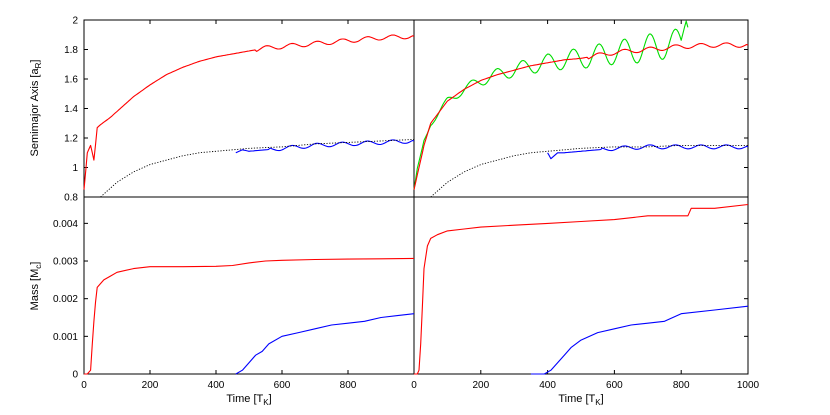 The height and width of the screenshot is (415, 830). What do you see at coordinates (248, 400) in the screenshot?
I see `x-axis-title-left: Time [TK]` at bounding box center [248, 400].